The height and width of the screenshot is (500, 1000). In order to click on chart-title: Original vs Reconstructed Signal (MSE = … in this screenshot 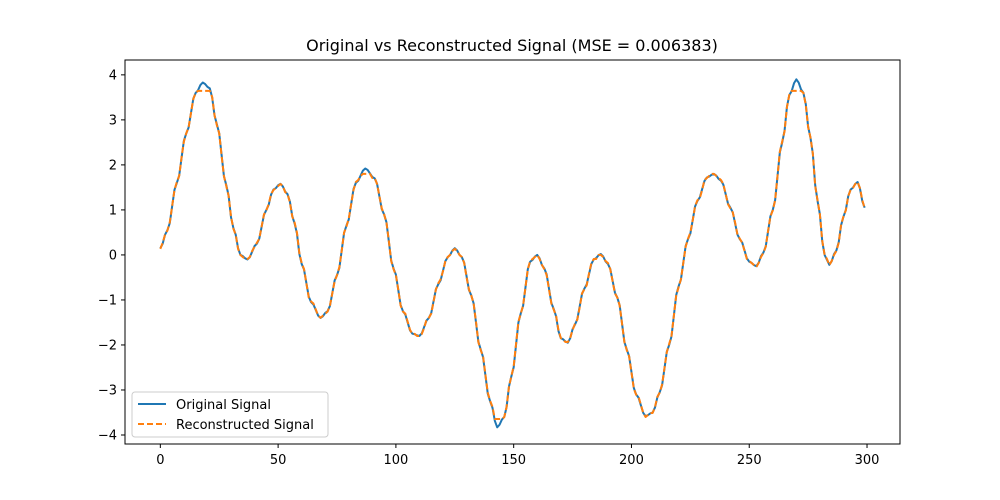, I will do `click(512, 45)`.